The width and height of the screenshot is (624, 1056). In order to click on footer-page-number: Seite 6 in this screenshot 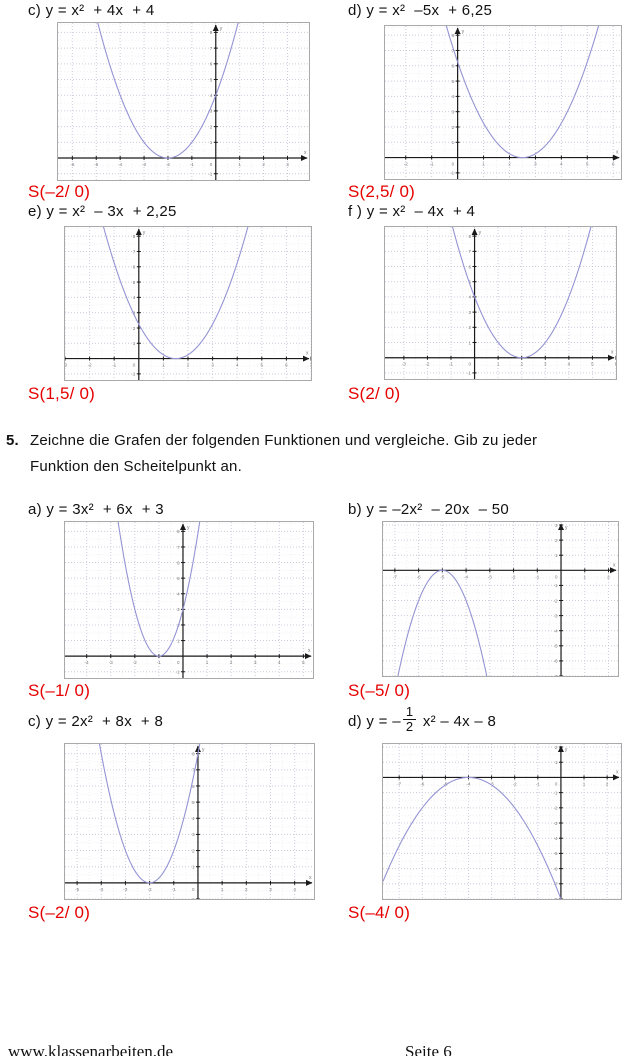, I will do `click(428, 1049)`.